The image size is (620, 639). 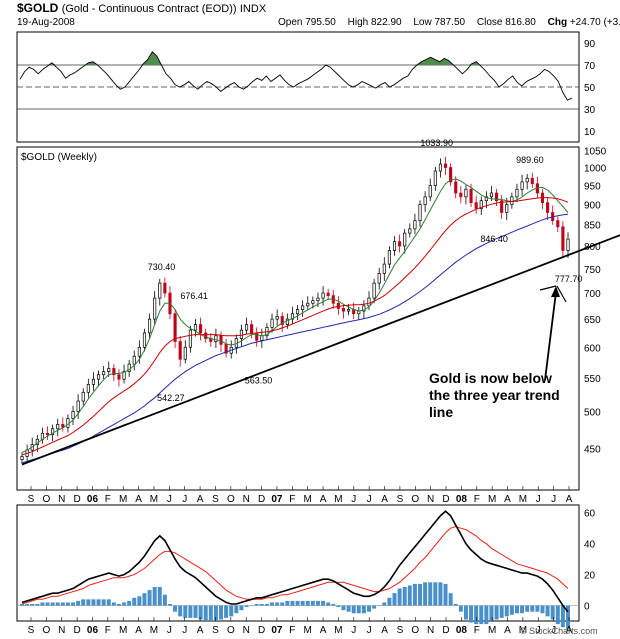 I want to click on low-label: Low, so click(x=422, y=22).